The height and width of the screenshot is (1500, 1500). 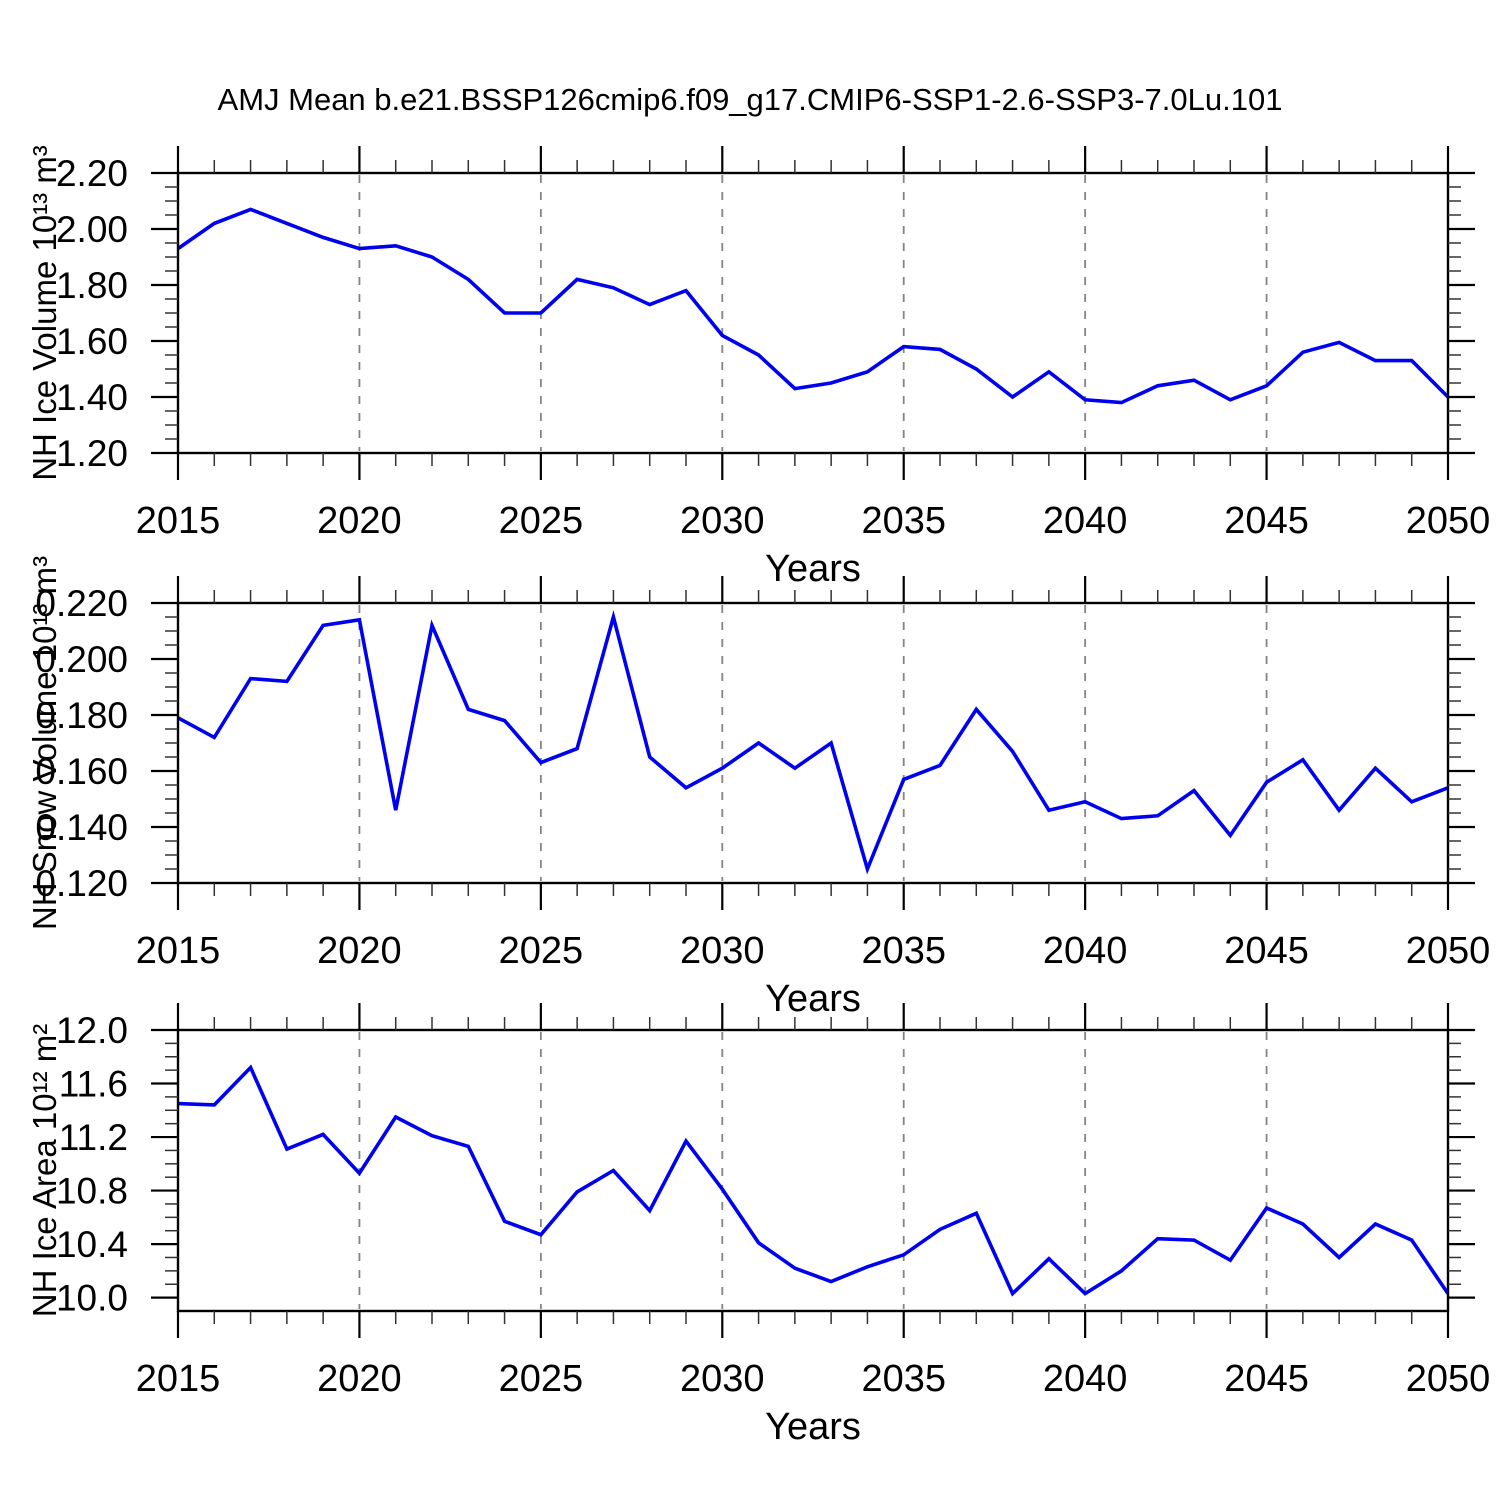 I want to click on y-tick-label: 1.20, so click(x=92, y=453).